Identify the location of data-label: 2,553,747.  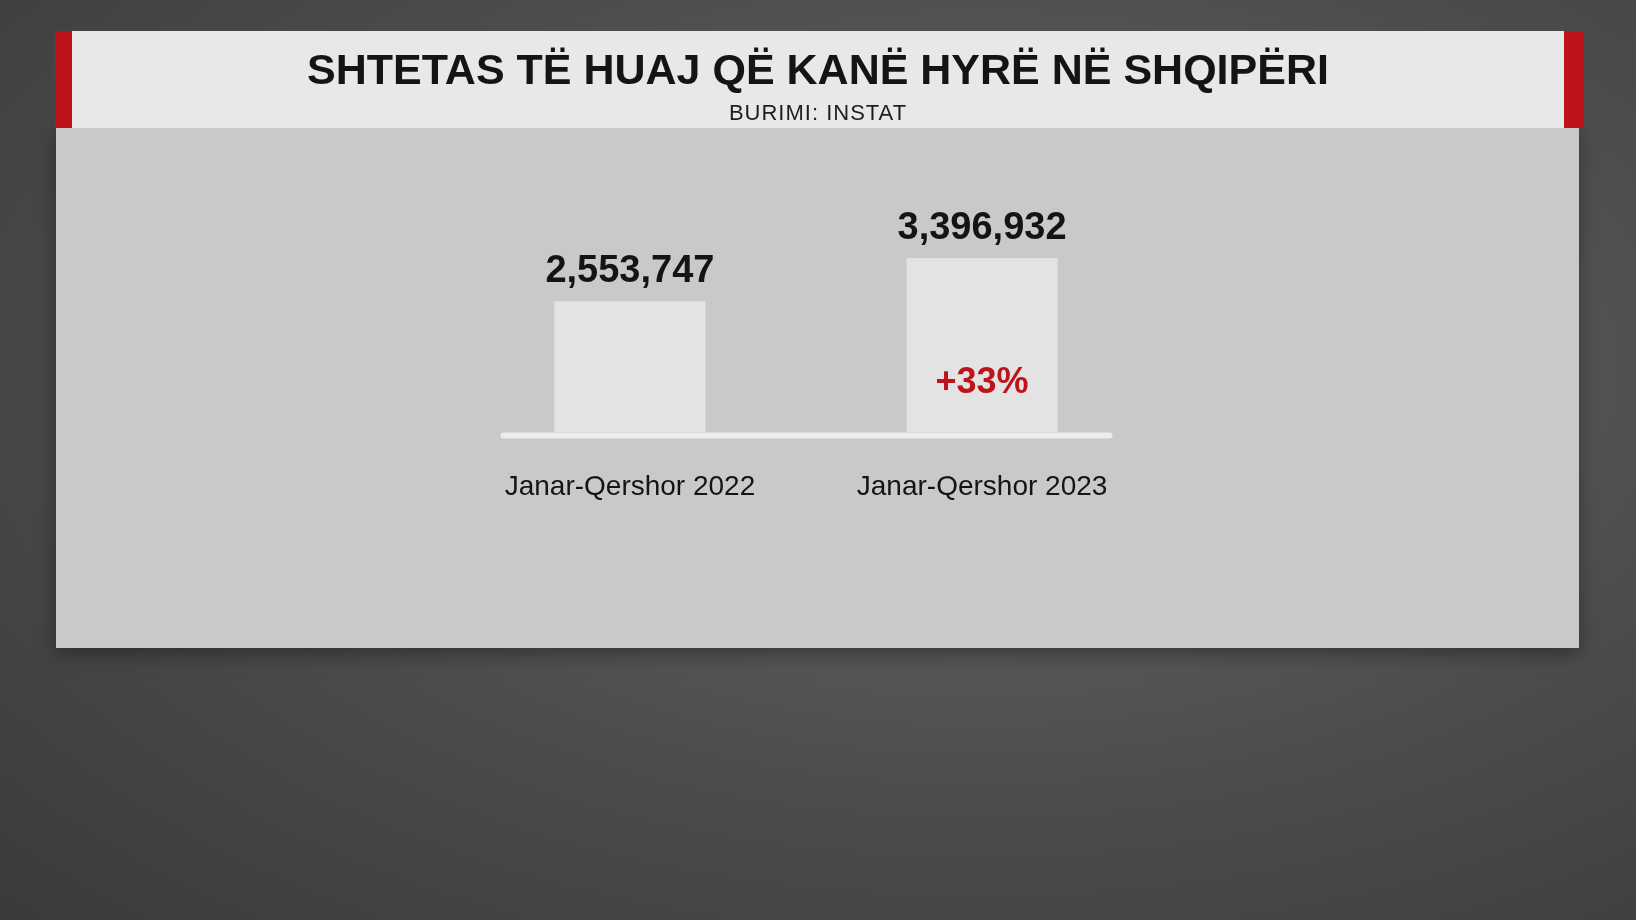
(630, 269).